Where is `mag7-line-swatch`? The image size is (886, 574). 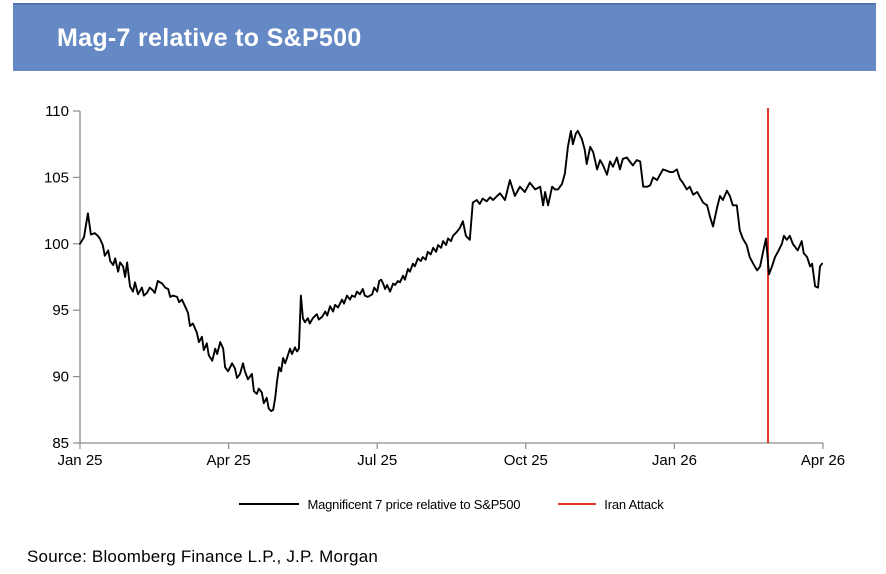
mag7-line-swatch is located at coordinates (269, 504).